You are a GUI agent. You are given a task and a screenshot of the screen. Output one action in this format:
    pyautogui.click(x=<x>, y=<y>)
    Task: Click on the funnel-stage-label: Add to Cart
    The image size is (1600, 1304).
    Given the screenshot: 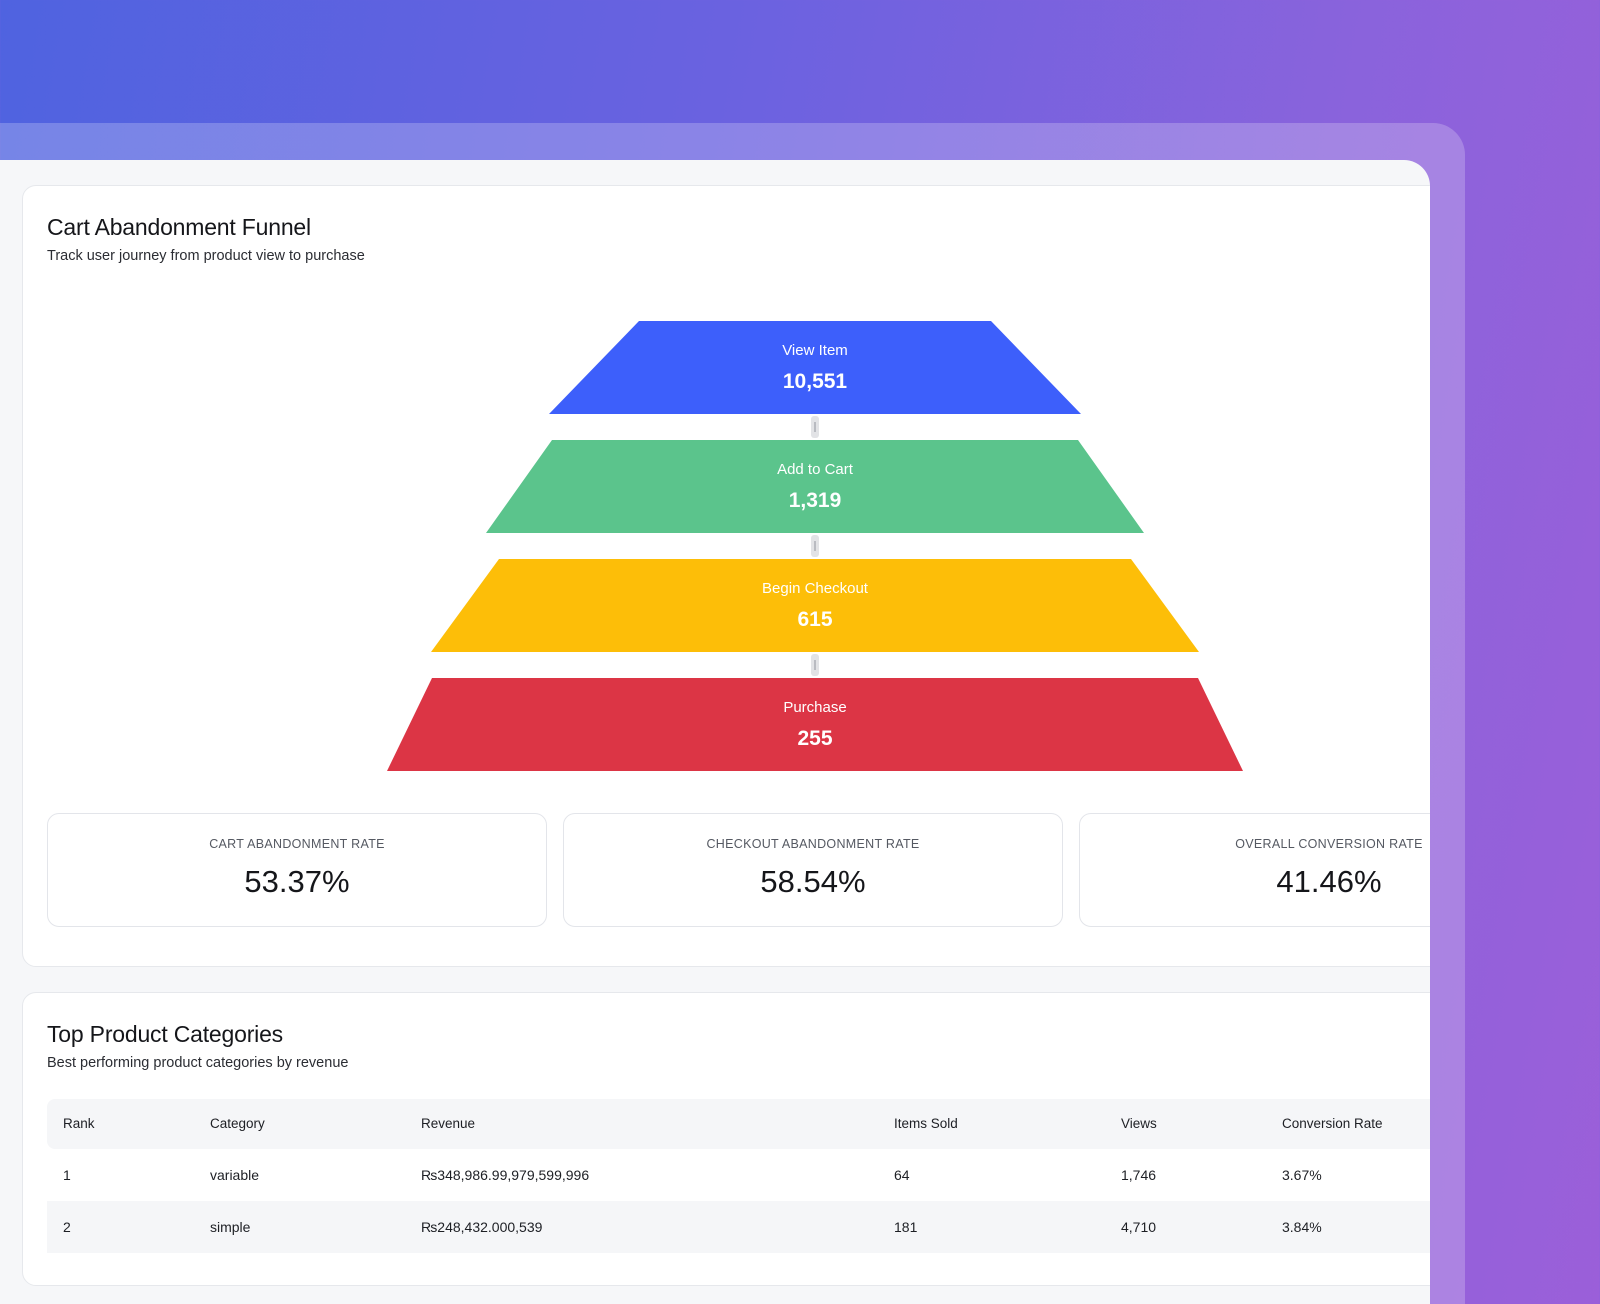 What is the action you would take?
    pyautogui.click(x=815, y=469)
    